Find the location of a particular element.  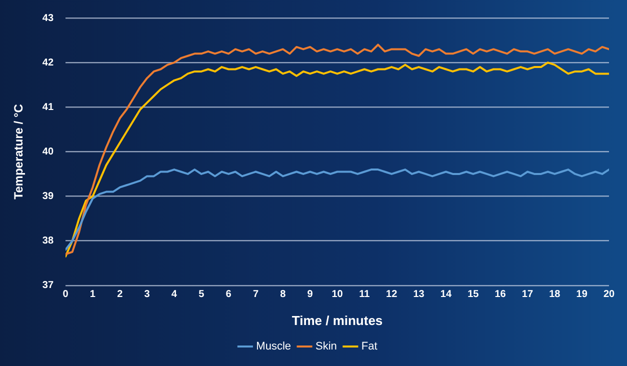

x-tick-label: 9 is located at coordinates (310, 294).